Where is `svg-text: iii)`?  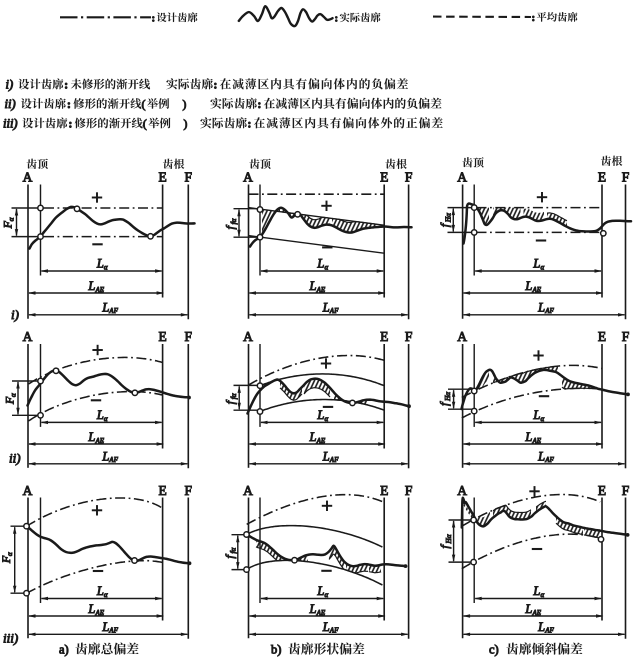
svg-text: iii) is located at coordinates (10, 123).